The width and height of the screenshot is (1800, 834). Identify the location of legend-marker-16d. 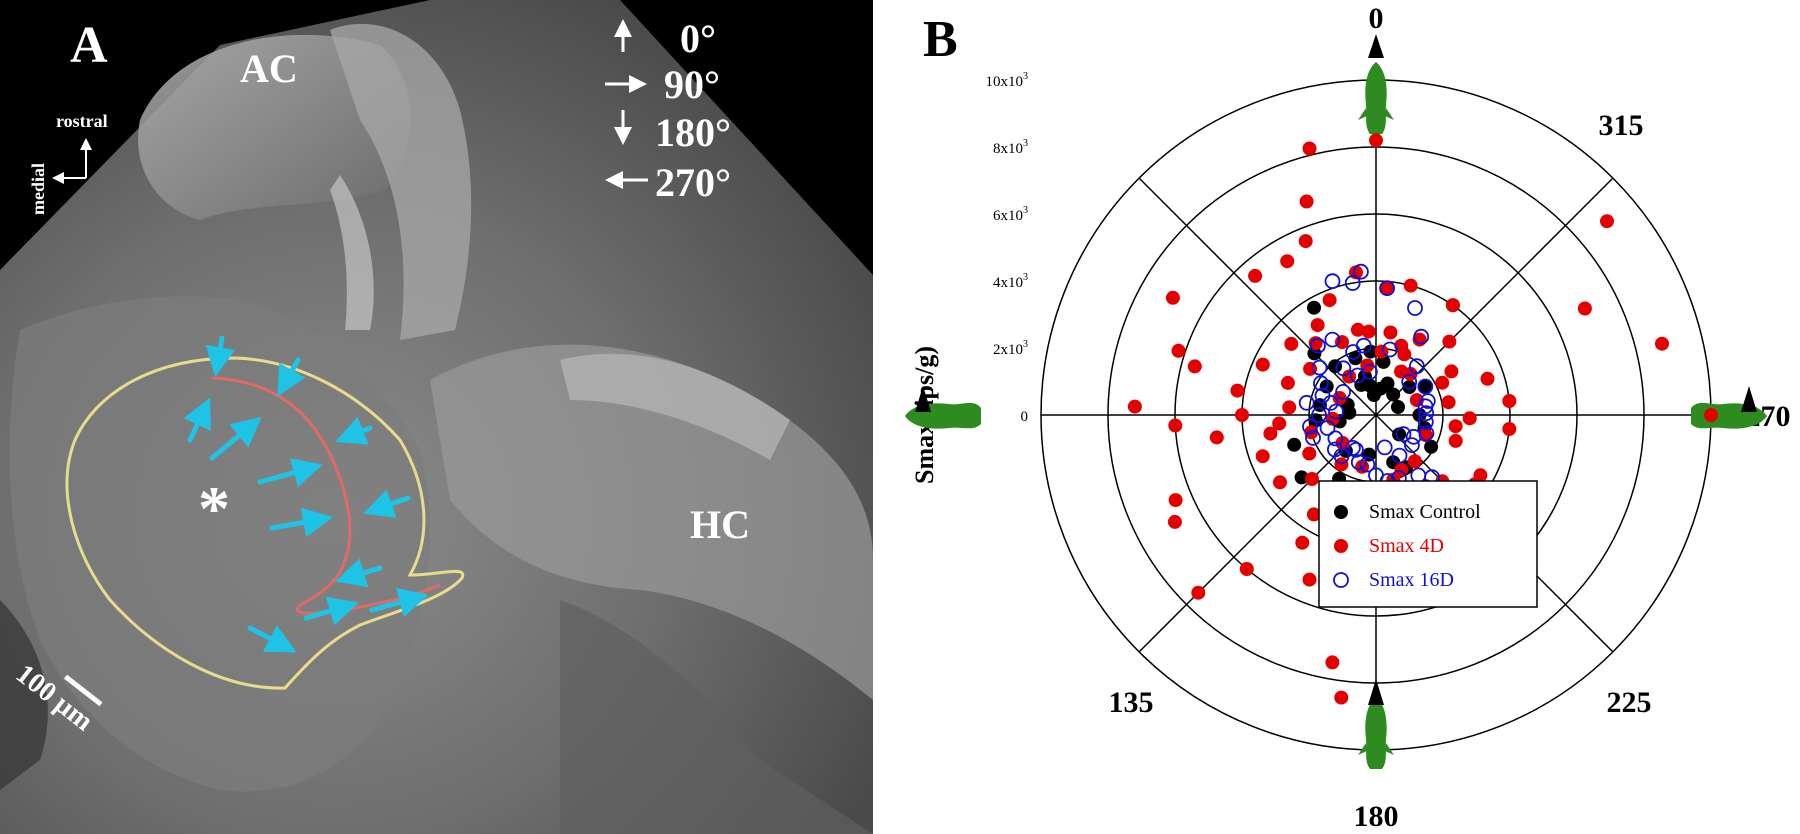
(1341, 580).